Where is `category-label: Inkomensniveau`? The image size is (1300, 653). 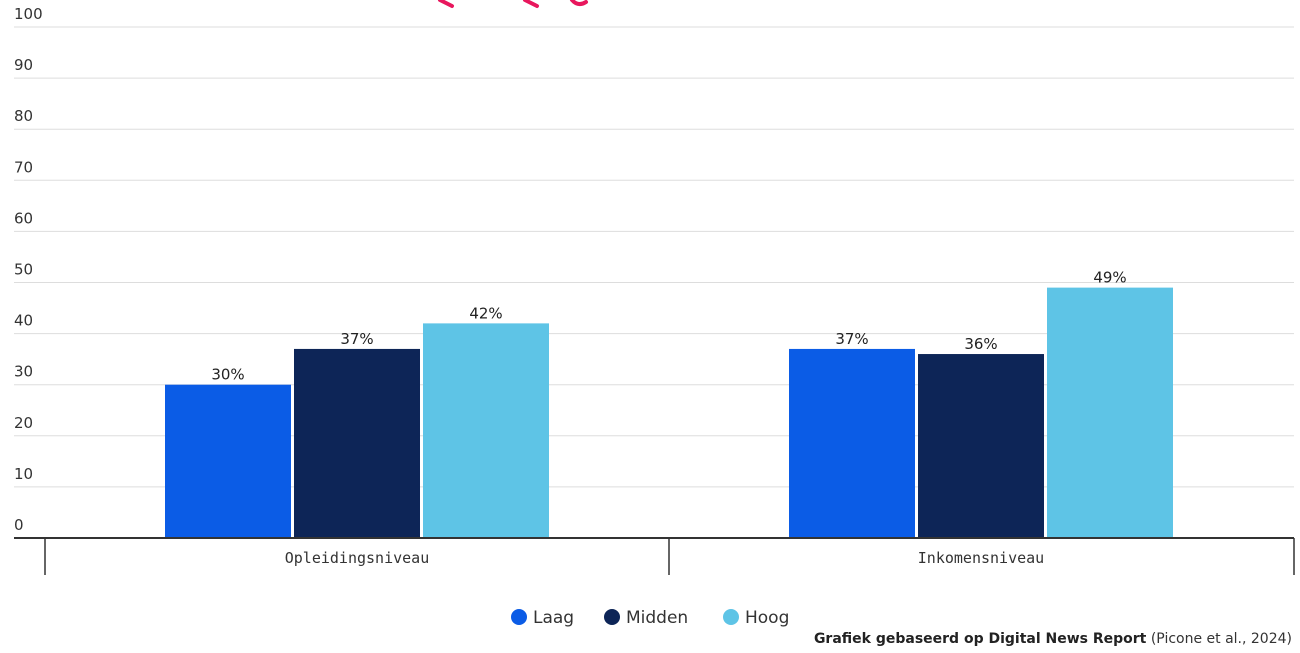 category-label: Inkomensniveau is located at coordinates (981, 558).